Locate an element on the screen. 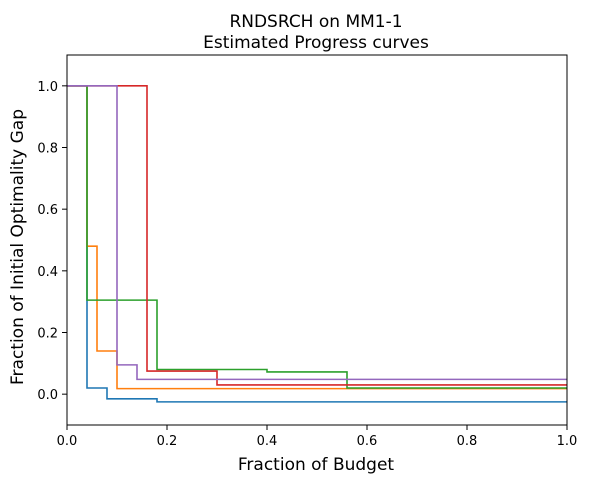  y-tick-label: 0.6 is located at coordinates (47, 210).